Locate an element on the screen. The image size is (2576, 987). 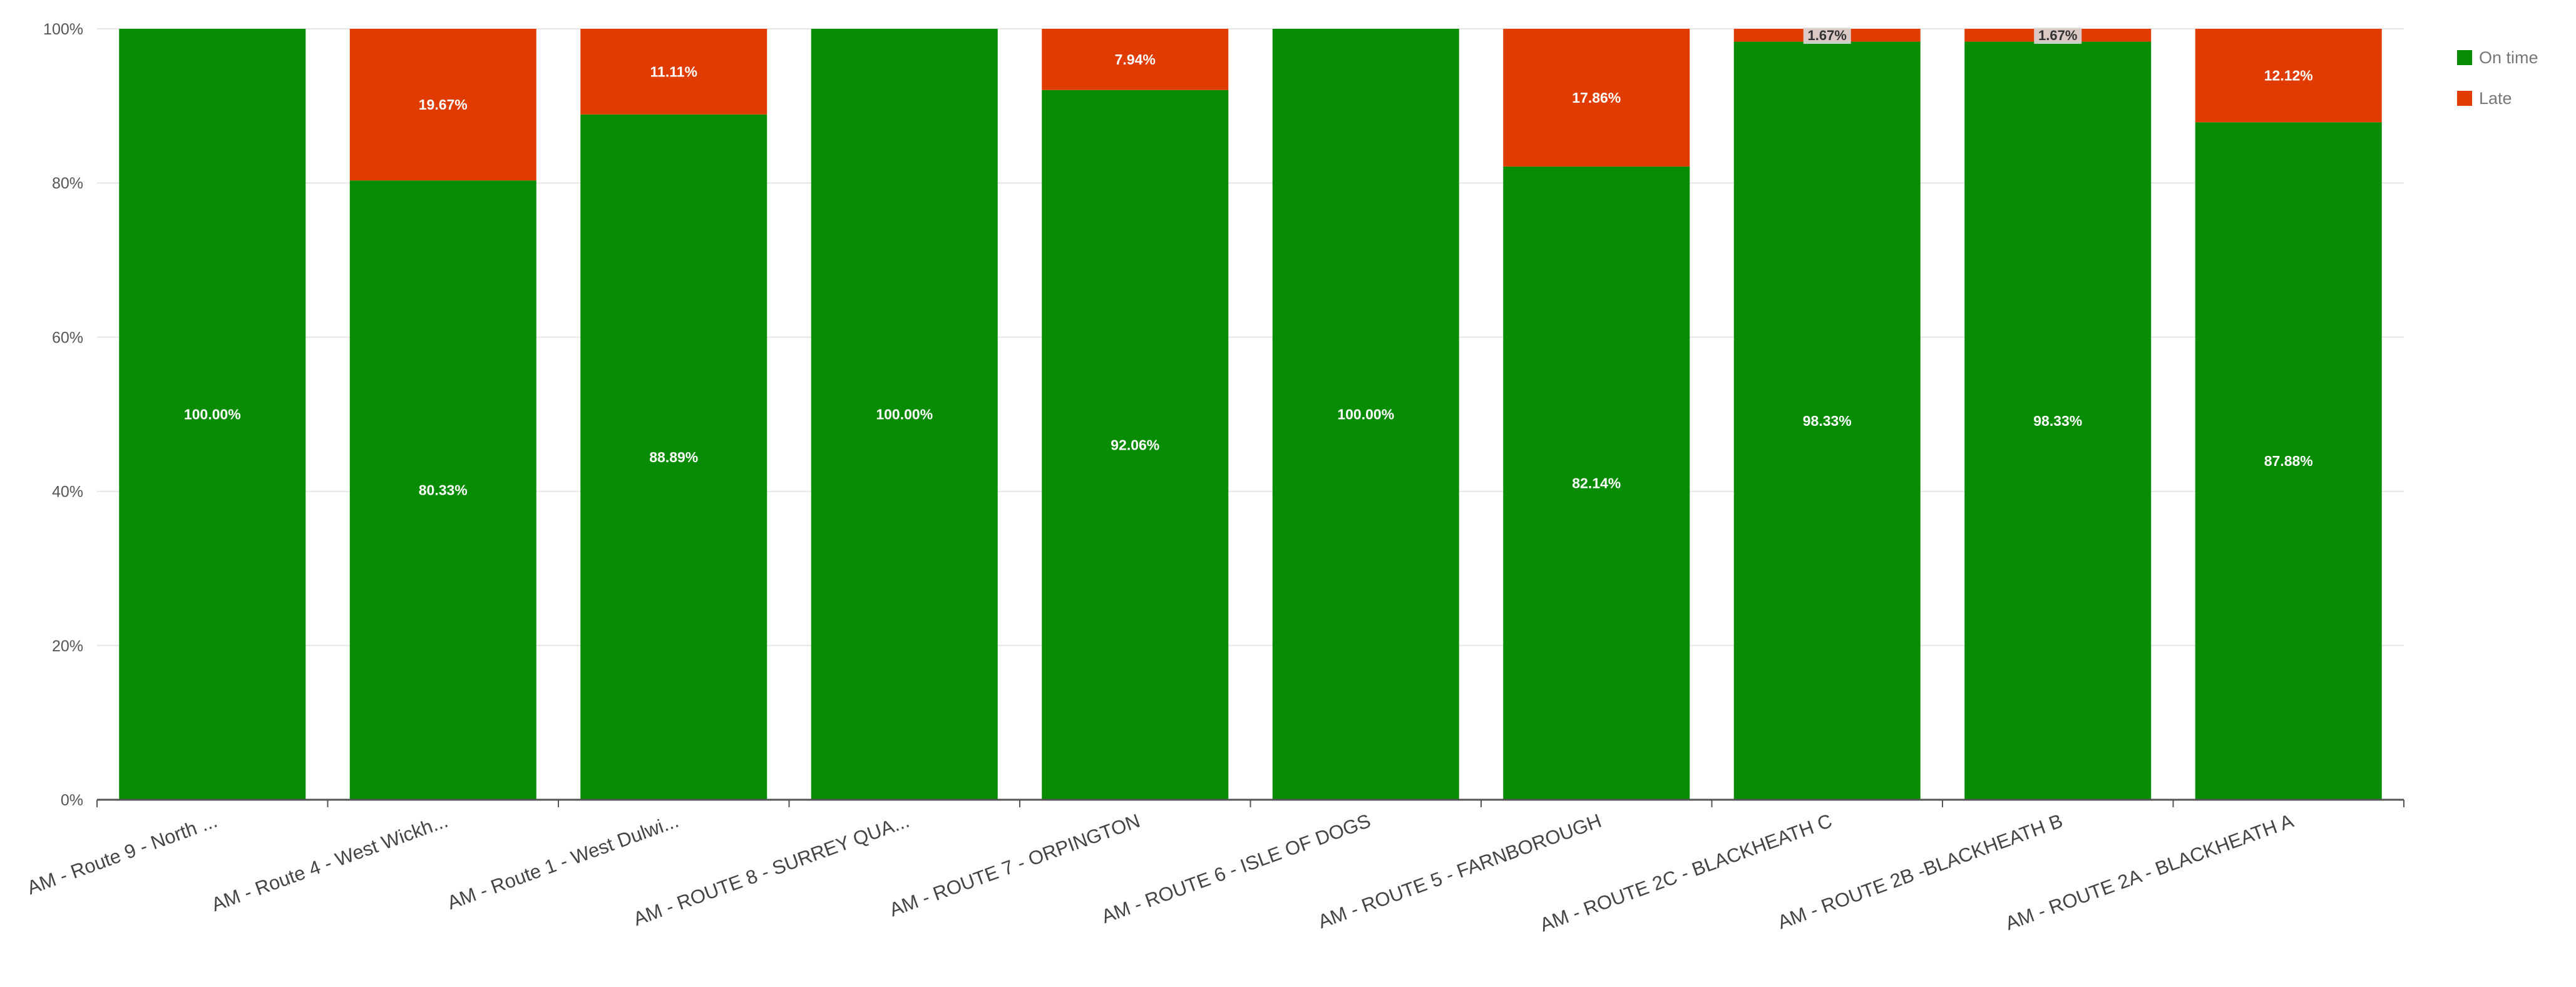
data-label: 11.11% is located at coordinates (673, 71).